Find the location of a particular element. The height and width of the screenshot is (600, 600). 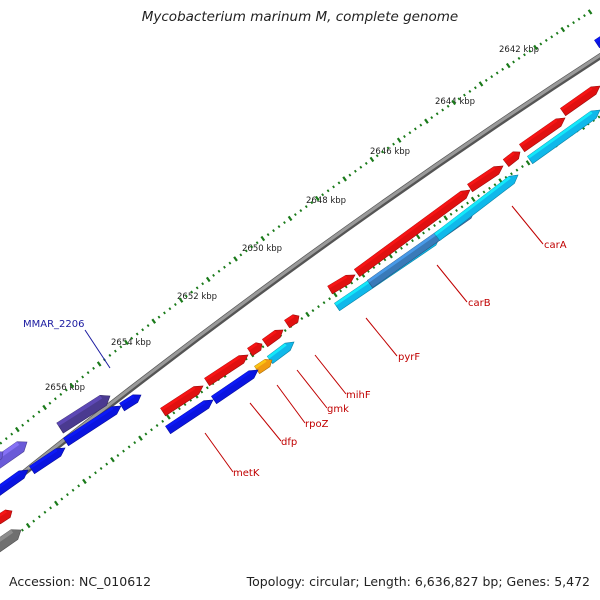

ruler-label-2656: 2656 kbp is located at coordinates (65, 388).